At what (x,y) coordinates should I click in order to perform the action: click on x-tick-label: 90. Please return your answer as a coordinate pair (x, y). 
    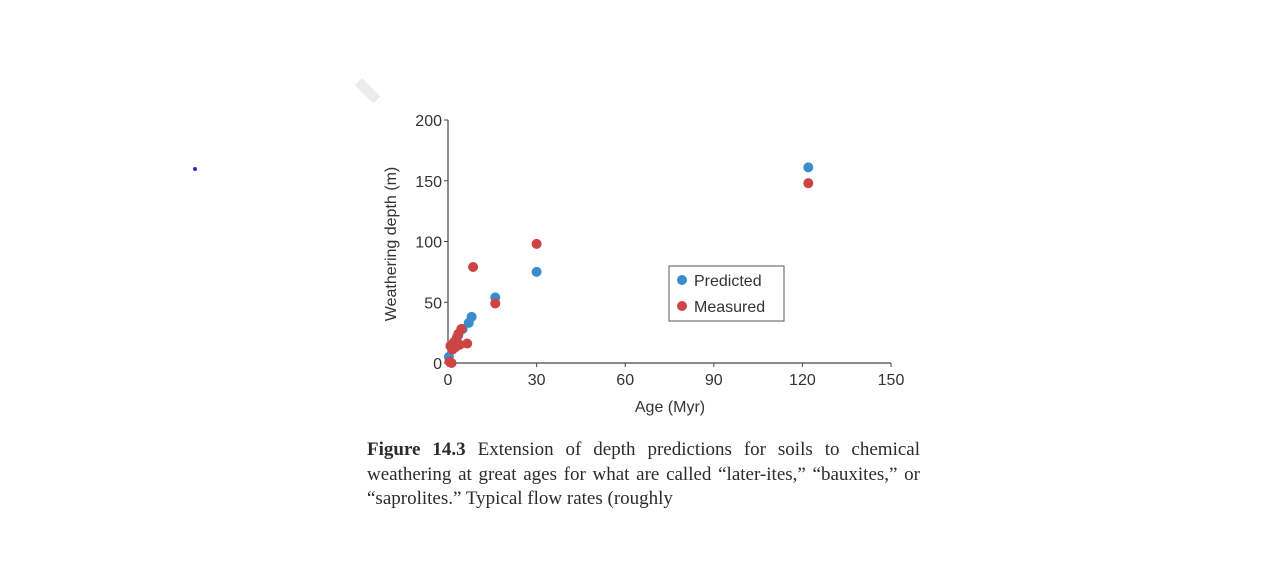
    Looking at the image, I should click on (714, 380).